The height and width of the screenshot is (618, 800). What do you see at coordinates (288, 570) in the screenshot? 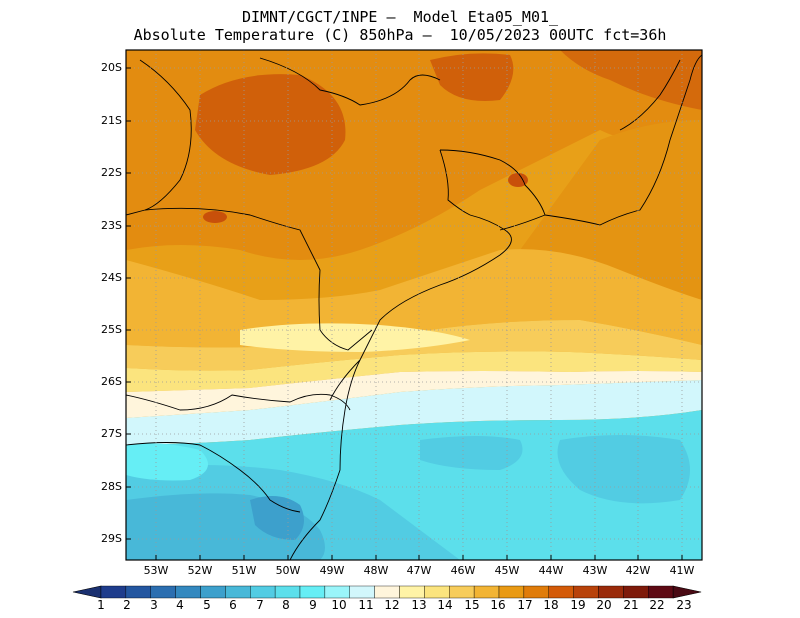
I see `lon-label: 50W` at bounding box center [288, 570].